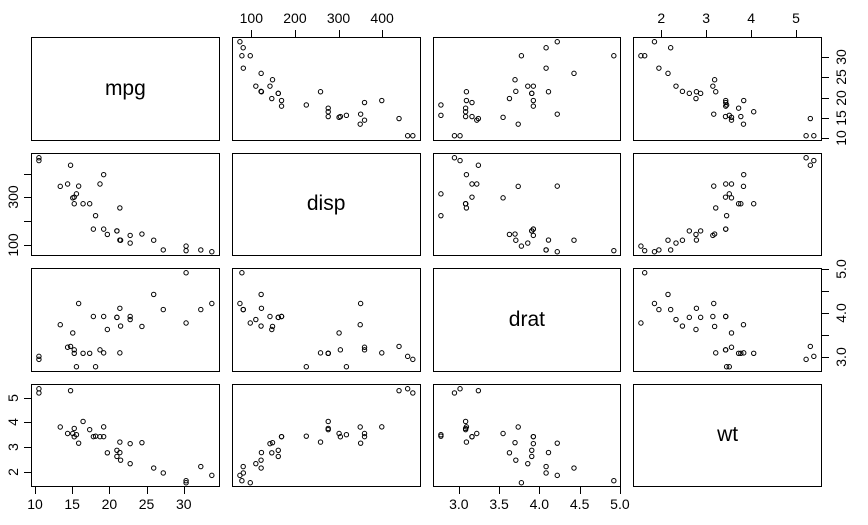  Describe the element at coordinates (382, 18) in the screenshot. I see `tick-label-disp-400: 400` at that location.